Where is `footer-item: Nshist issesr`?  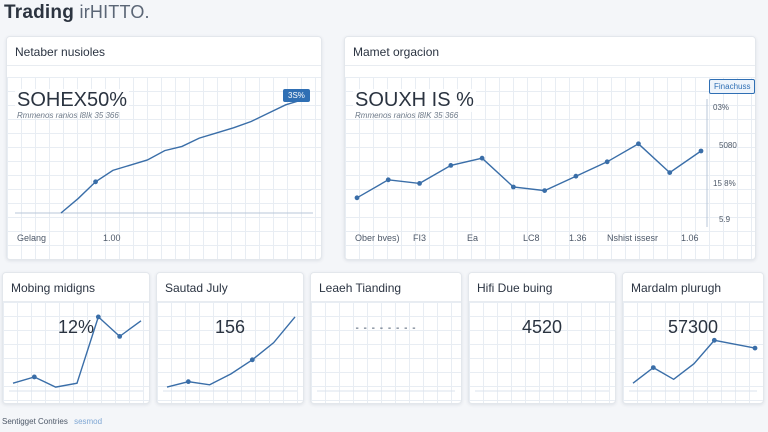 footer-item: Nshist issesr is located at coordinates (633, 238).